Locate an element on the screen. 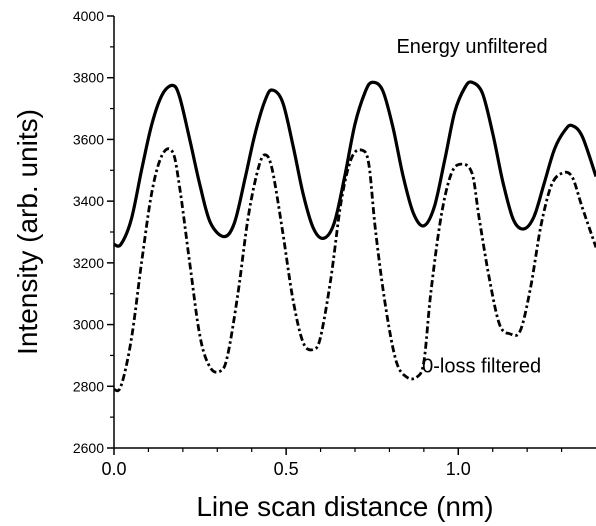 Image resolution: width=596 pixels, height=526 pixels. annotation-label: Energy unfiltered is located at coordinates (471, 47).